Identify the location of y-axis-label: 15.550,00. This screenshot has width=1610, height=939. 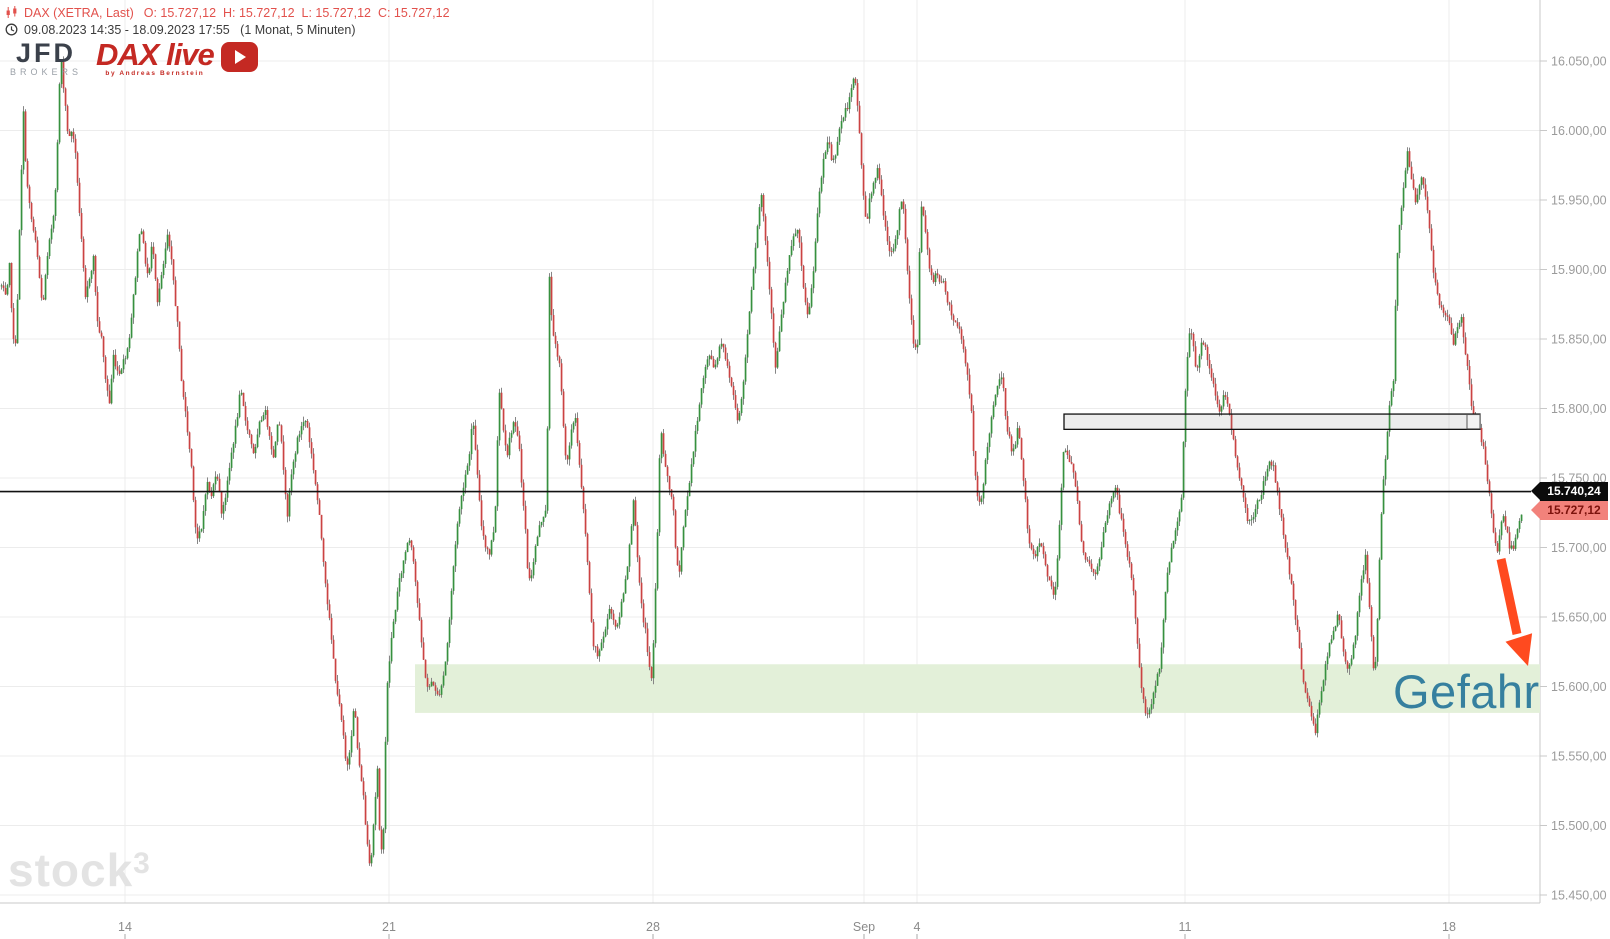
(1579, 757).